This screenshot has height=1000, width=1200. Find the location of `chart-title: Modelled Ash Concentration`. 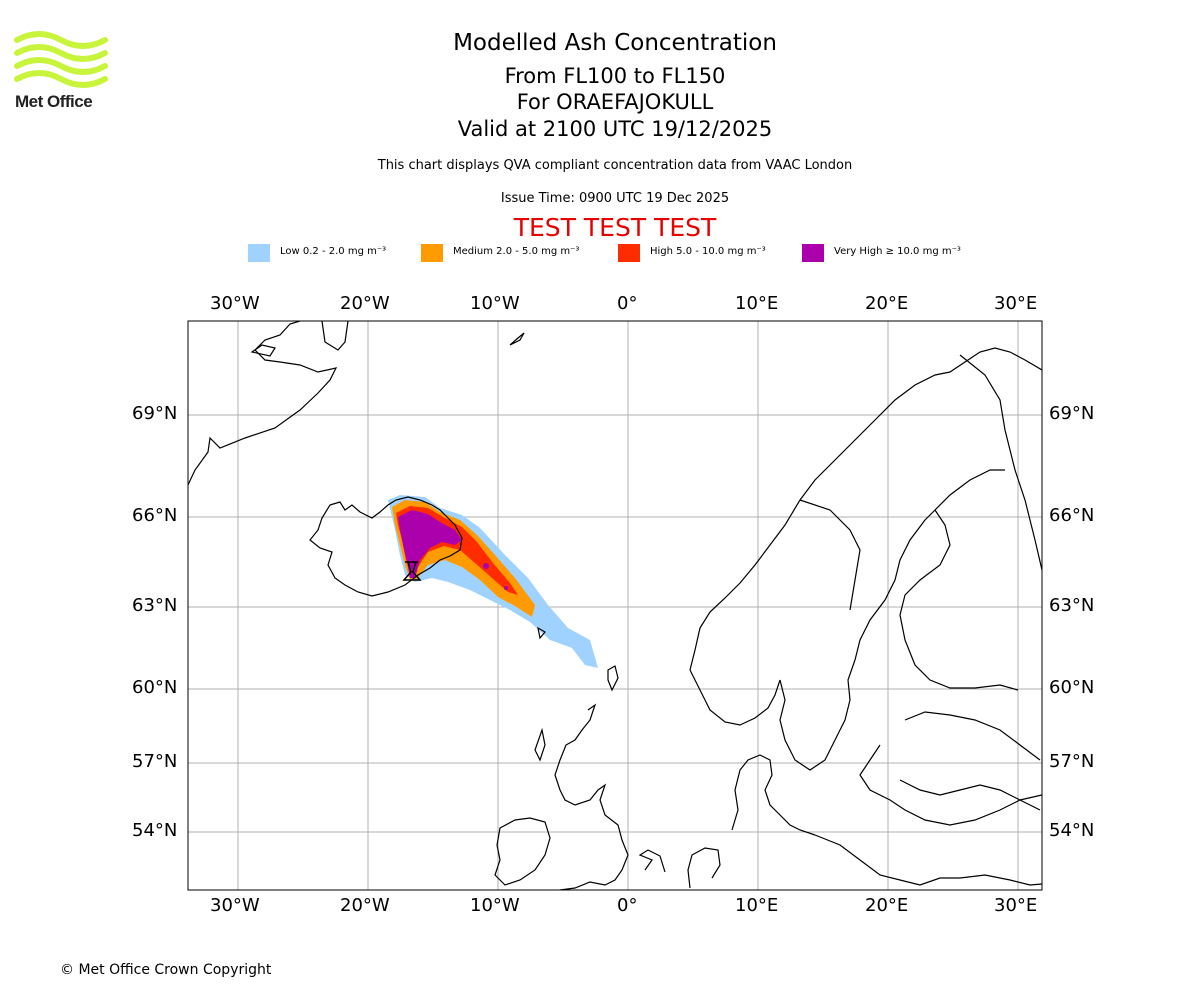

chart-title: Modelled Ash Concentration is located at coordinates (615, 43).